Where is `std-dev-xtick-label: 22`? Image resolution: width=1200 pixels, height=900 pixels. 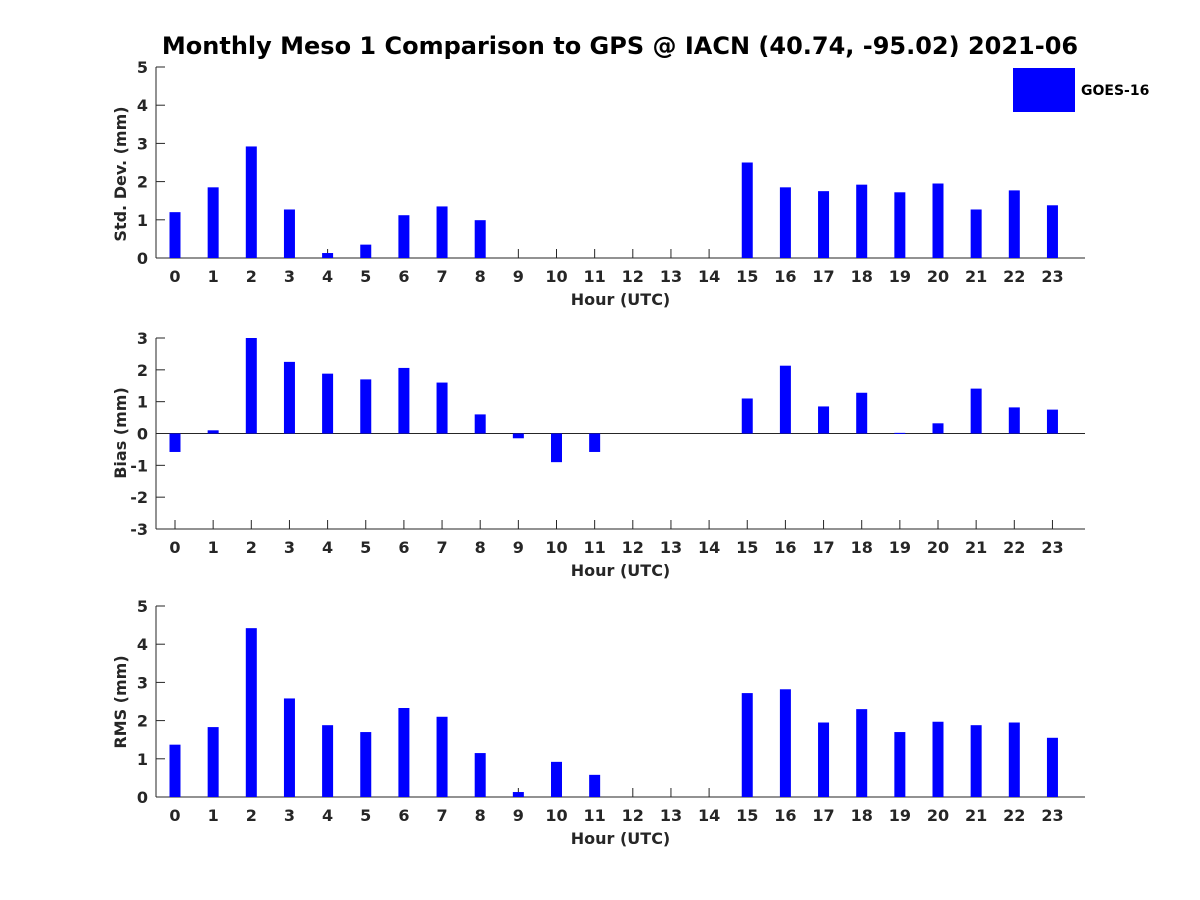
std-dev-xtick-label: 22 is located at coordinates (1014, 276).